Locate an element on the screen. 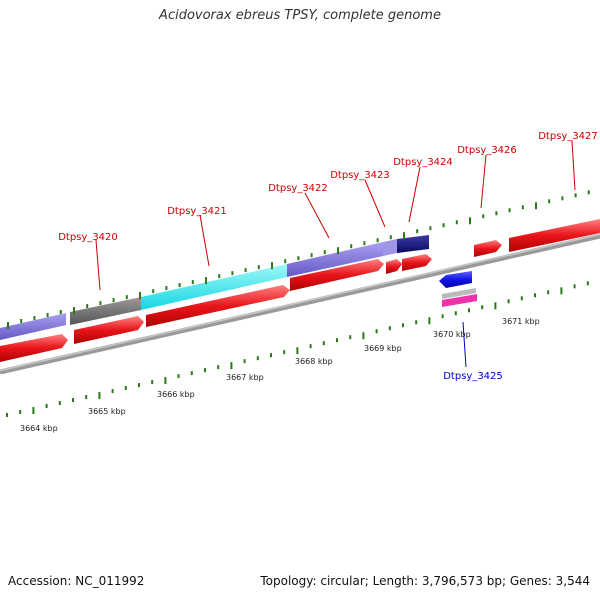 The width and height of the screenshot is (600, 600). kbp-label: 3664 kbp is located at coordinates (39, 428).